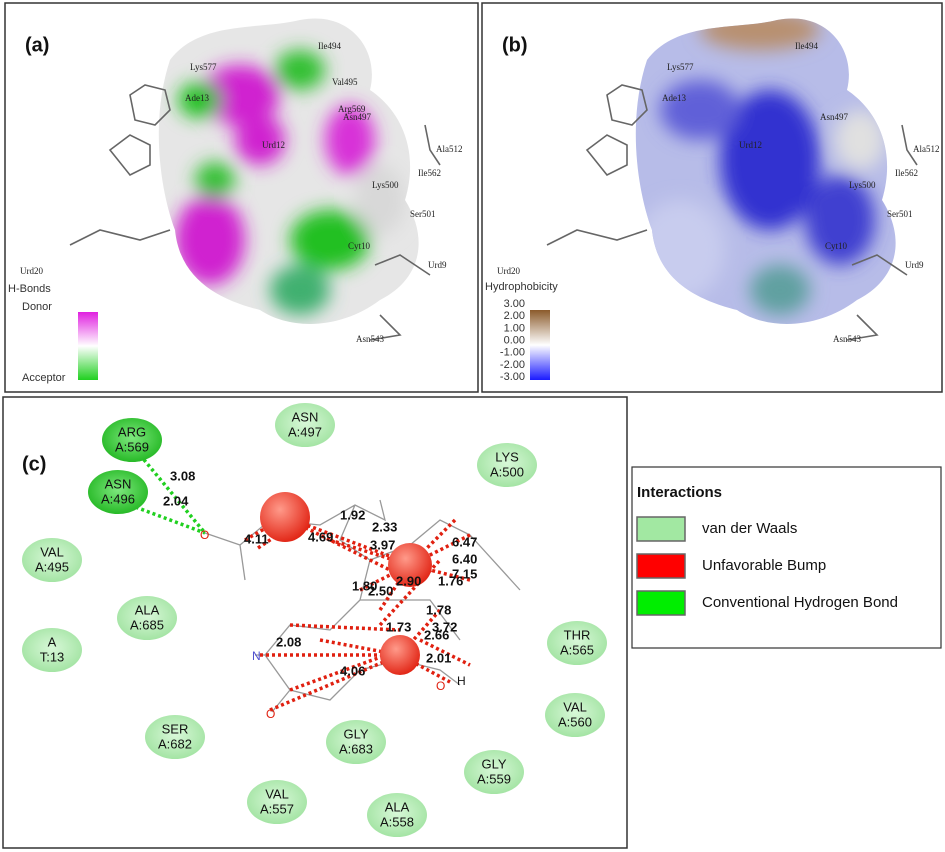  I want to click on distance-label: 2.01, so click(438, 657).